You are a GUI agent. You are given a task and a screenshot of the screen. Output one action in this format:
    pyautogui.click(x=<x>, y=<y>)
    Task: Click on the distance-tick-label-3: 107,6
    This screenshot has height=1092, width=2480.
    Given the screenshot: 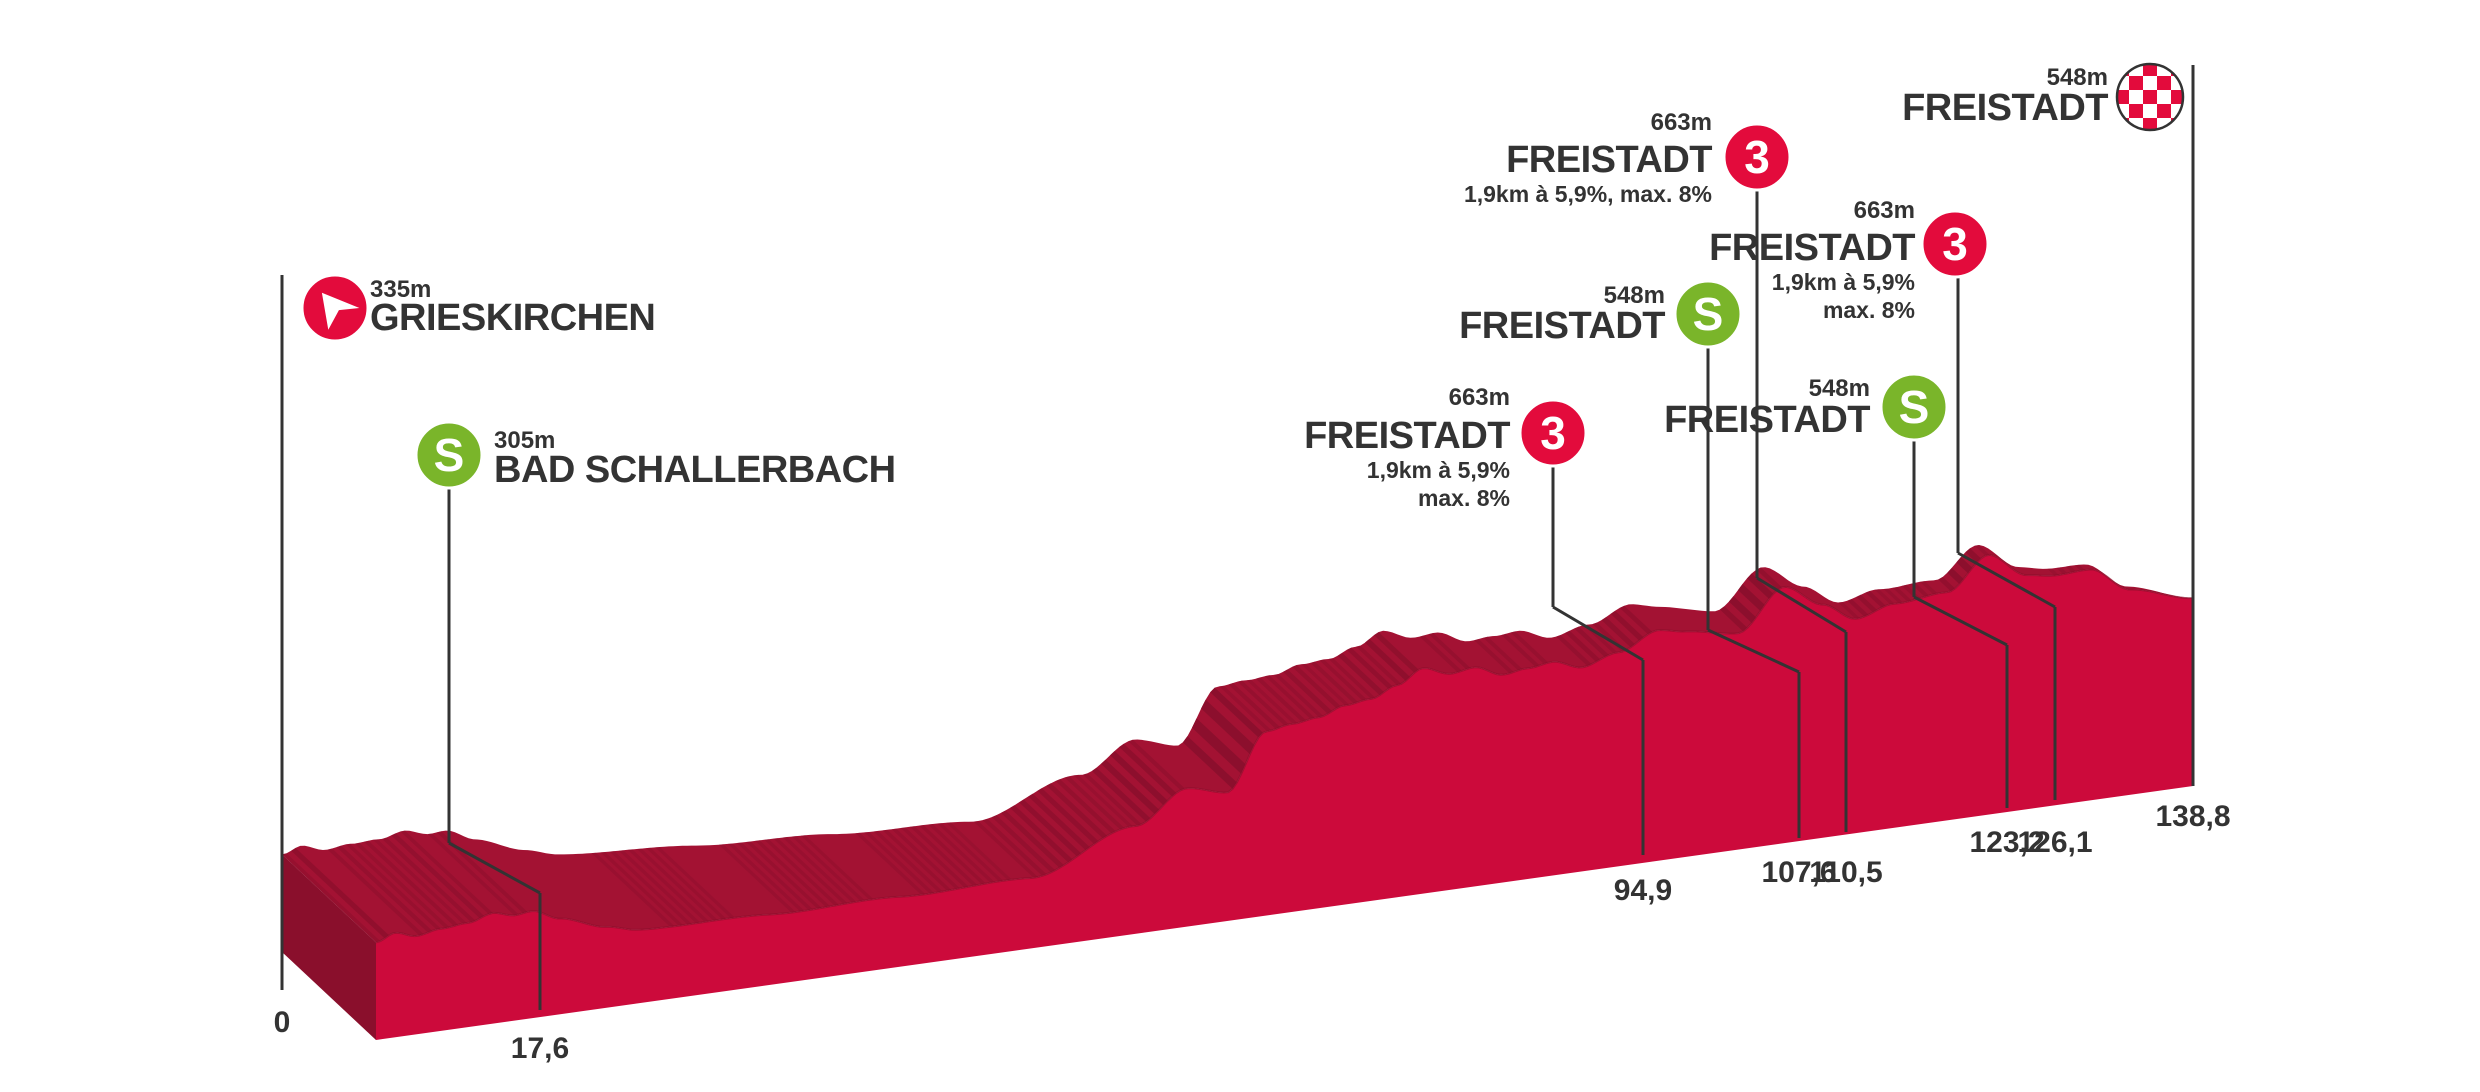 What is the action you would take?
    pyautogui.click(x=1798, y=872)
    